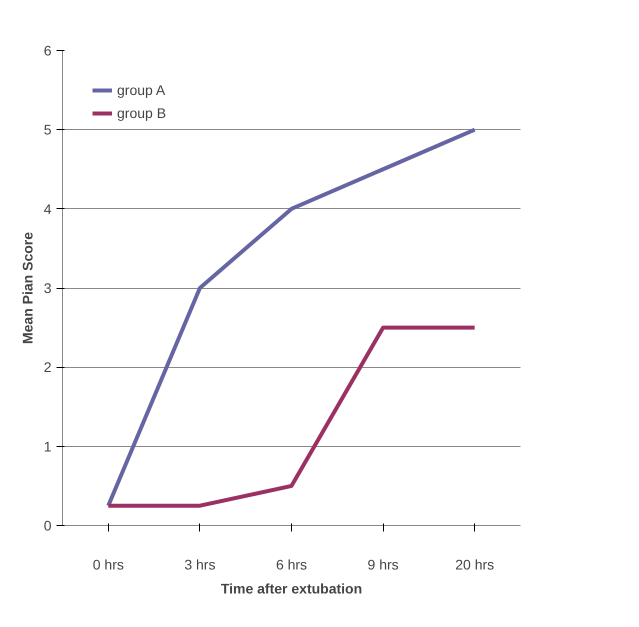  Describe the element at coordinates (48, 130) in the screenshot. I see `y-tick-label: 5` at that location.